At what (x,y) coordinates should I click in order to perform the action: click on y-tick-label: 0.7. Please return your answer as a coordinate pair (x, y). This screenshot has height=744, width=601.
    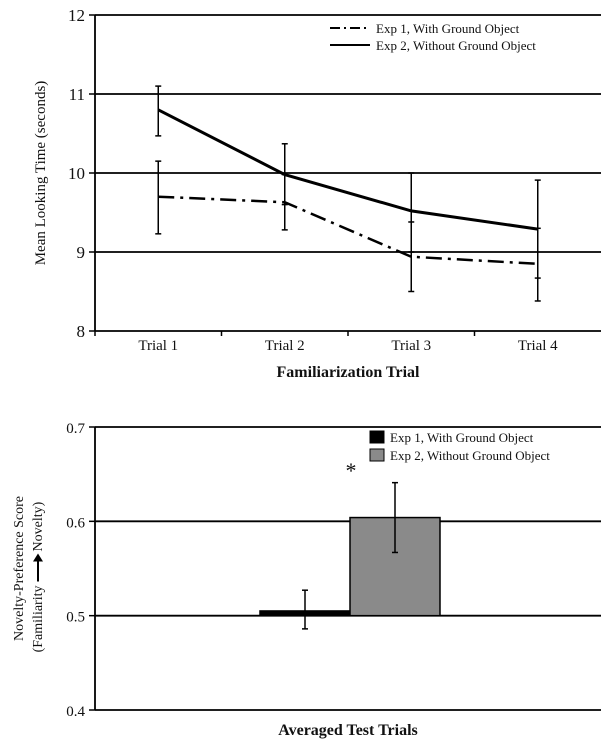
    Looking at the image, I should click on (75, 429).